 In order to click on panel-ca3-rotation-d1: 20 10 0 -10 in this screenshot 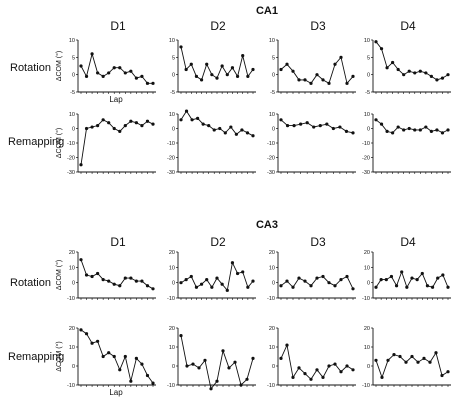, I will do `click(111, 276)`.